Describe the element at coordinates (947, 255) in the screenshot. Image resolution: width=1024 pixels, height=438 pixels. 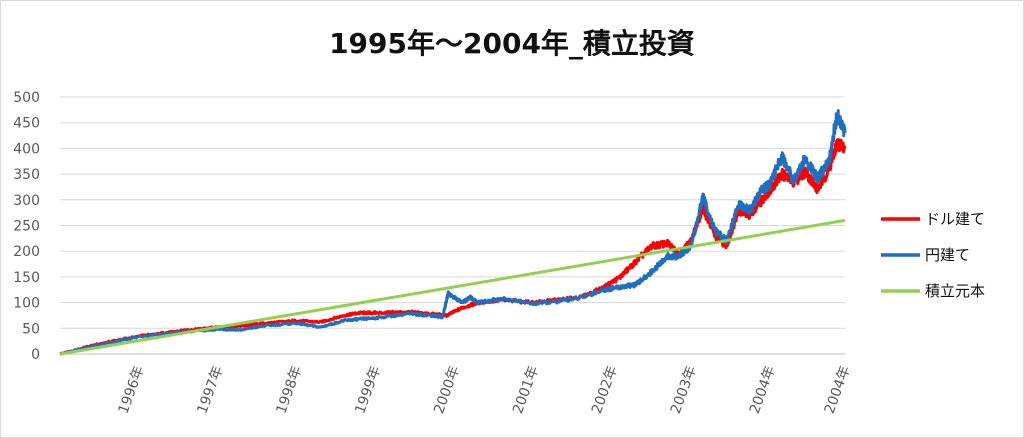
I see `legend-label: 円建て` at that location.